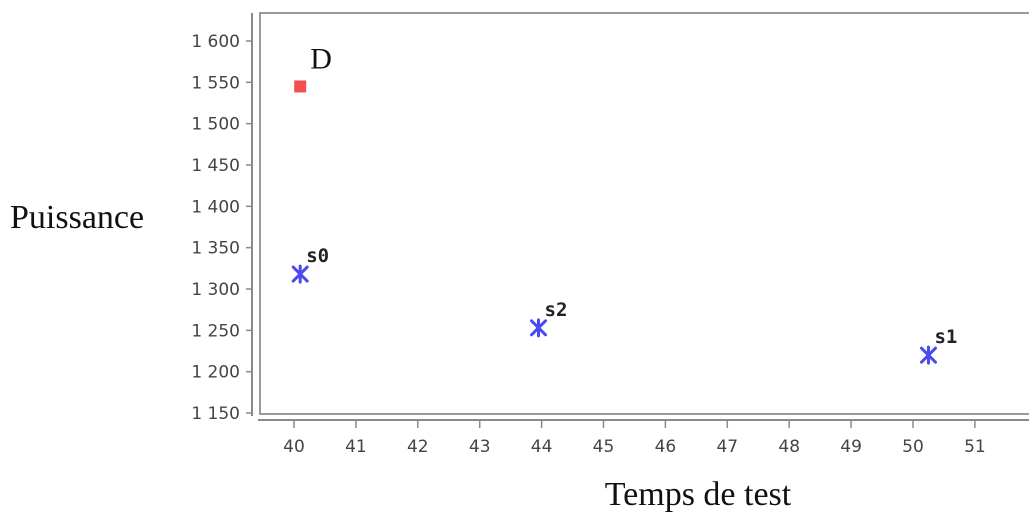 The height and width of the screenshot is (513, 1029). Describe the element at coordinates (215, 42) in the screenshot. I see `y-tick-label: 1 600` at that location.